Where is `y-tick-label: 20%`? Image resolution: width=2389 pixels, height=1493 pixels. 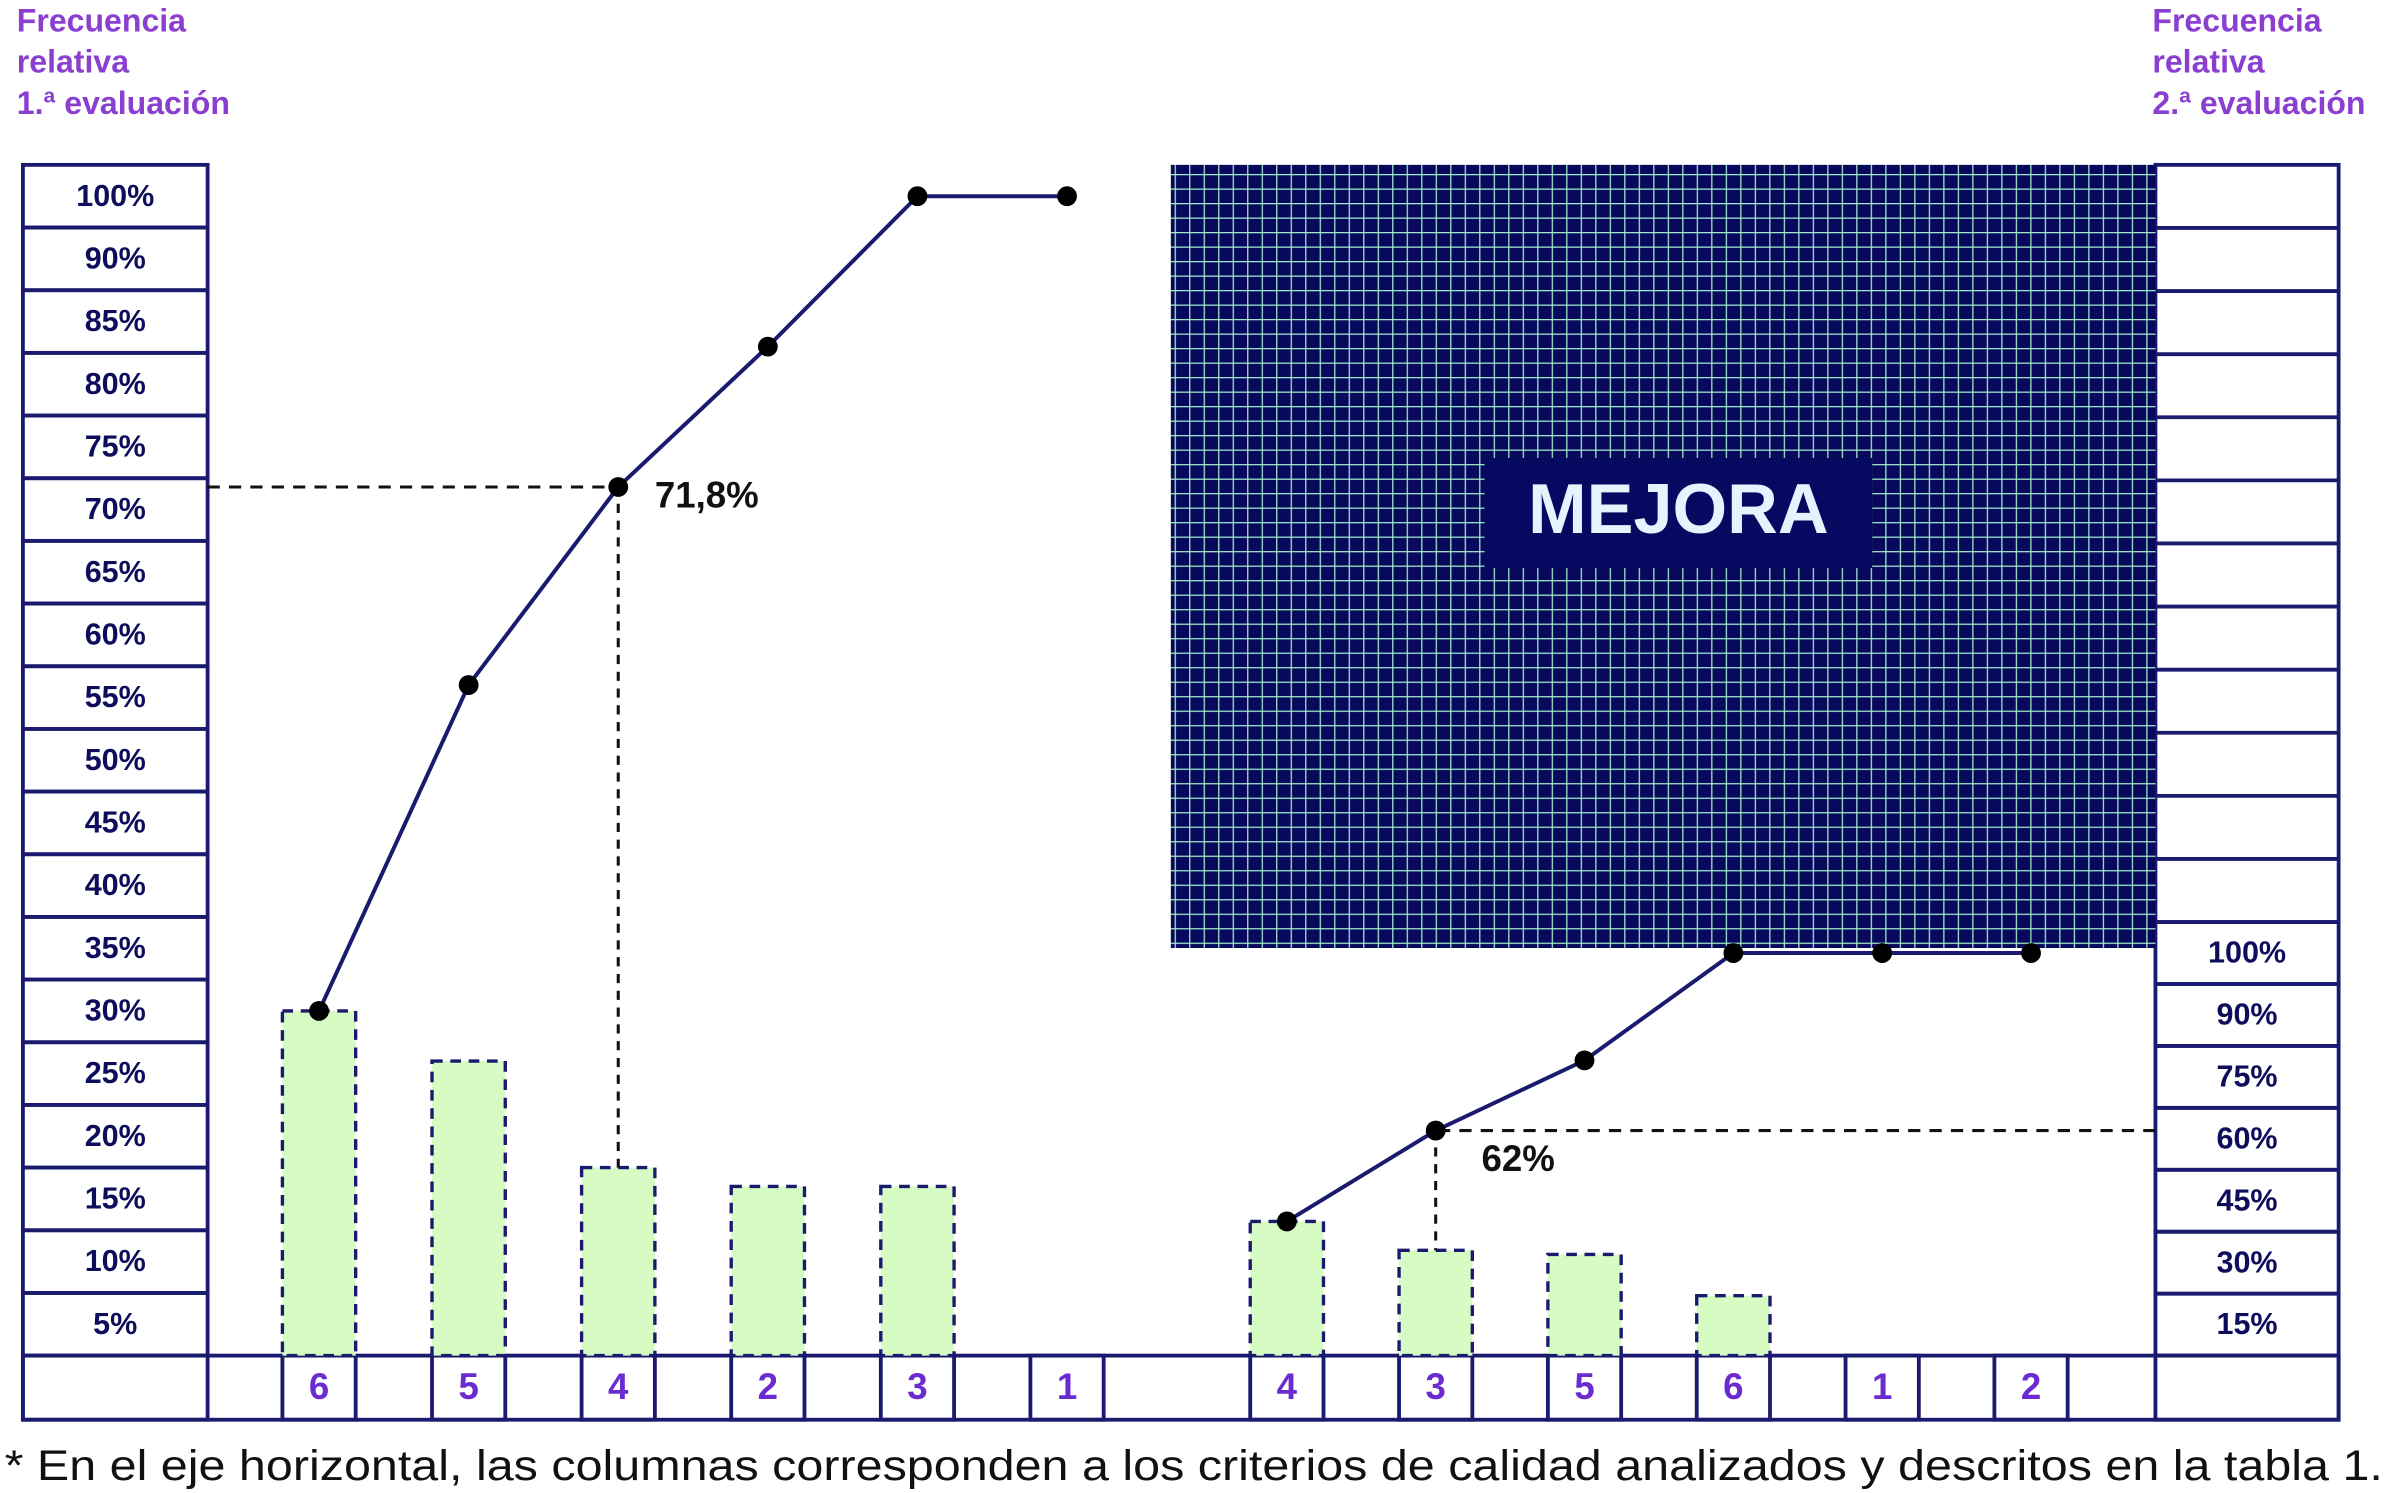 y-tick-label: 20% is located at coordinates (115, 1136).